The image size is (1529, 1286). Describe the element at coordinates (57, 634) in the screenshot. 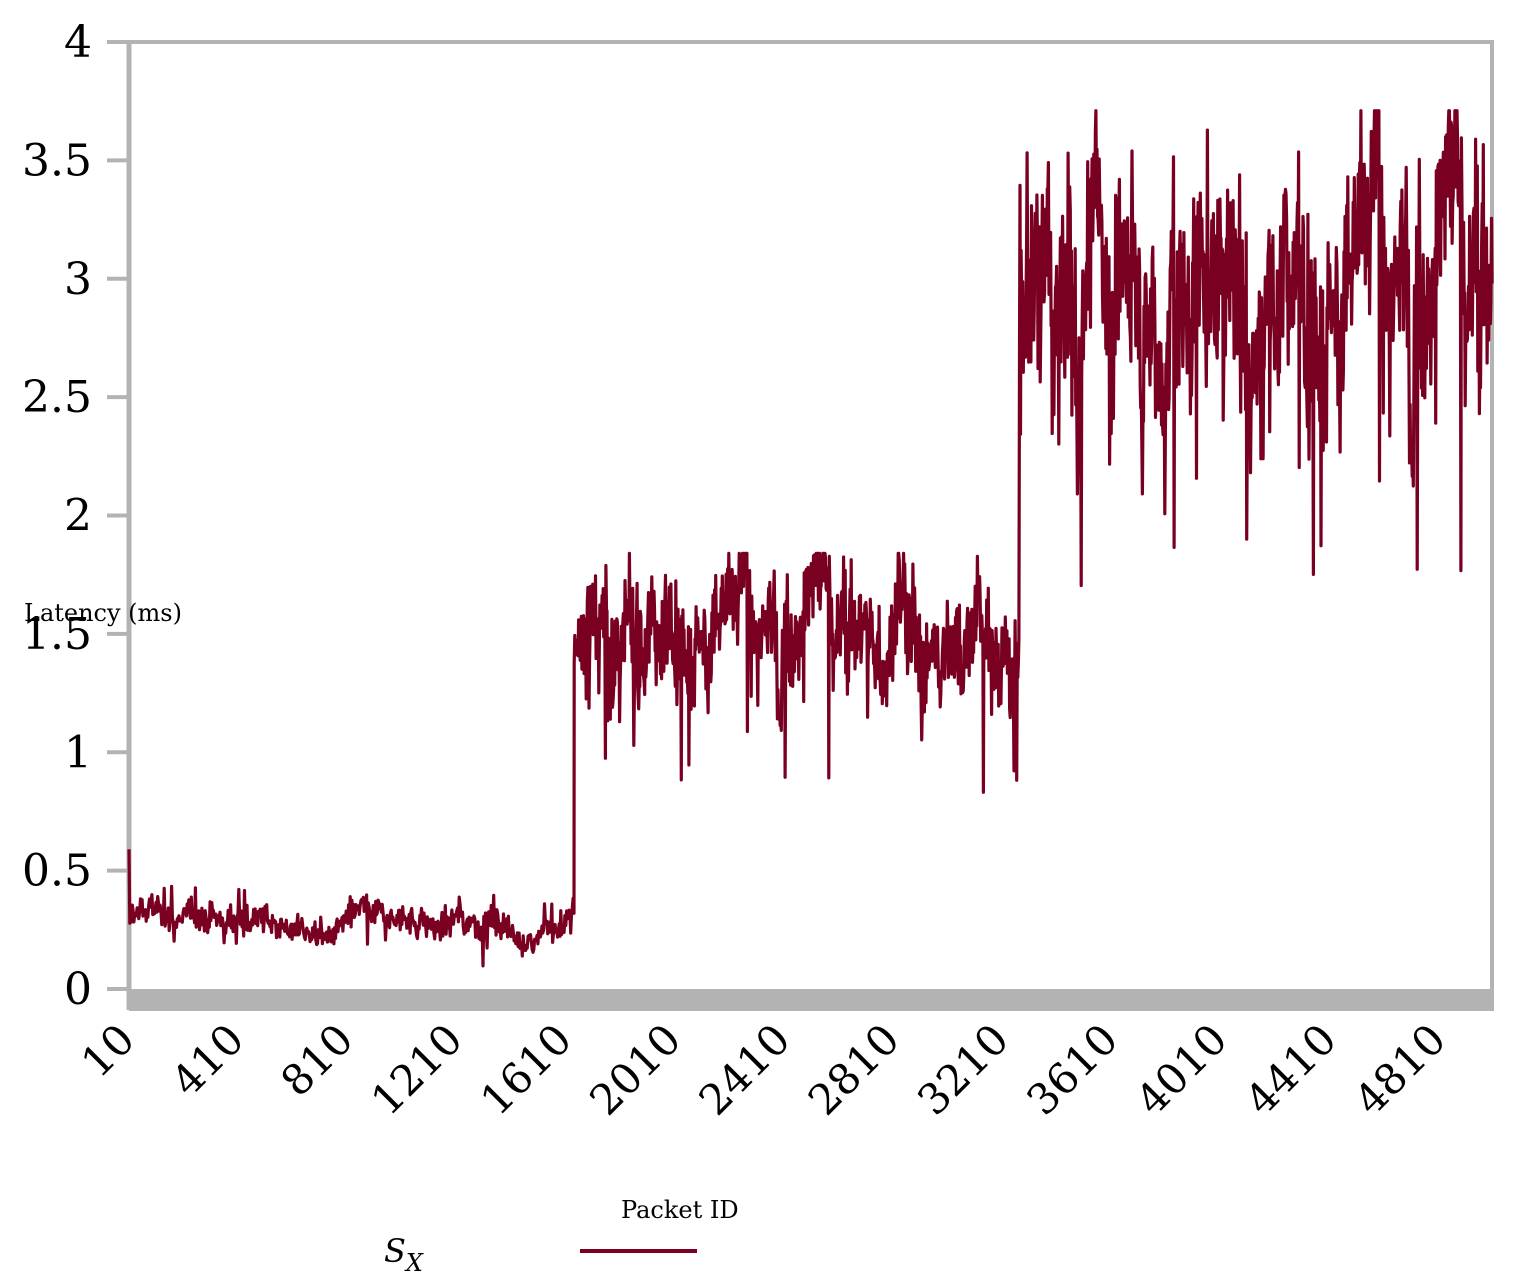

I see `y-tick-label: 1.5` at that location.